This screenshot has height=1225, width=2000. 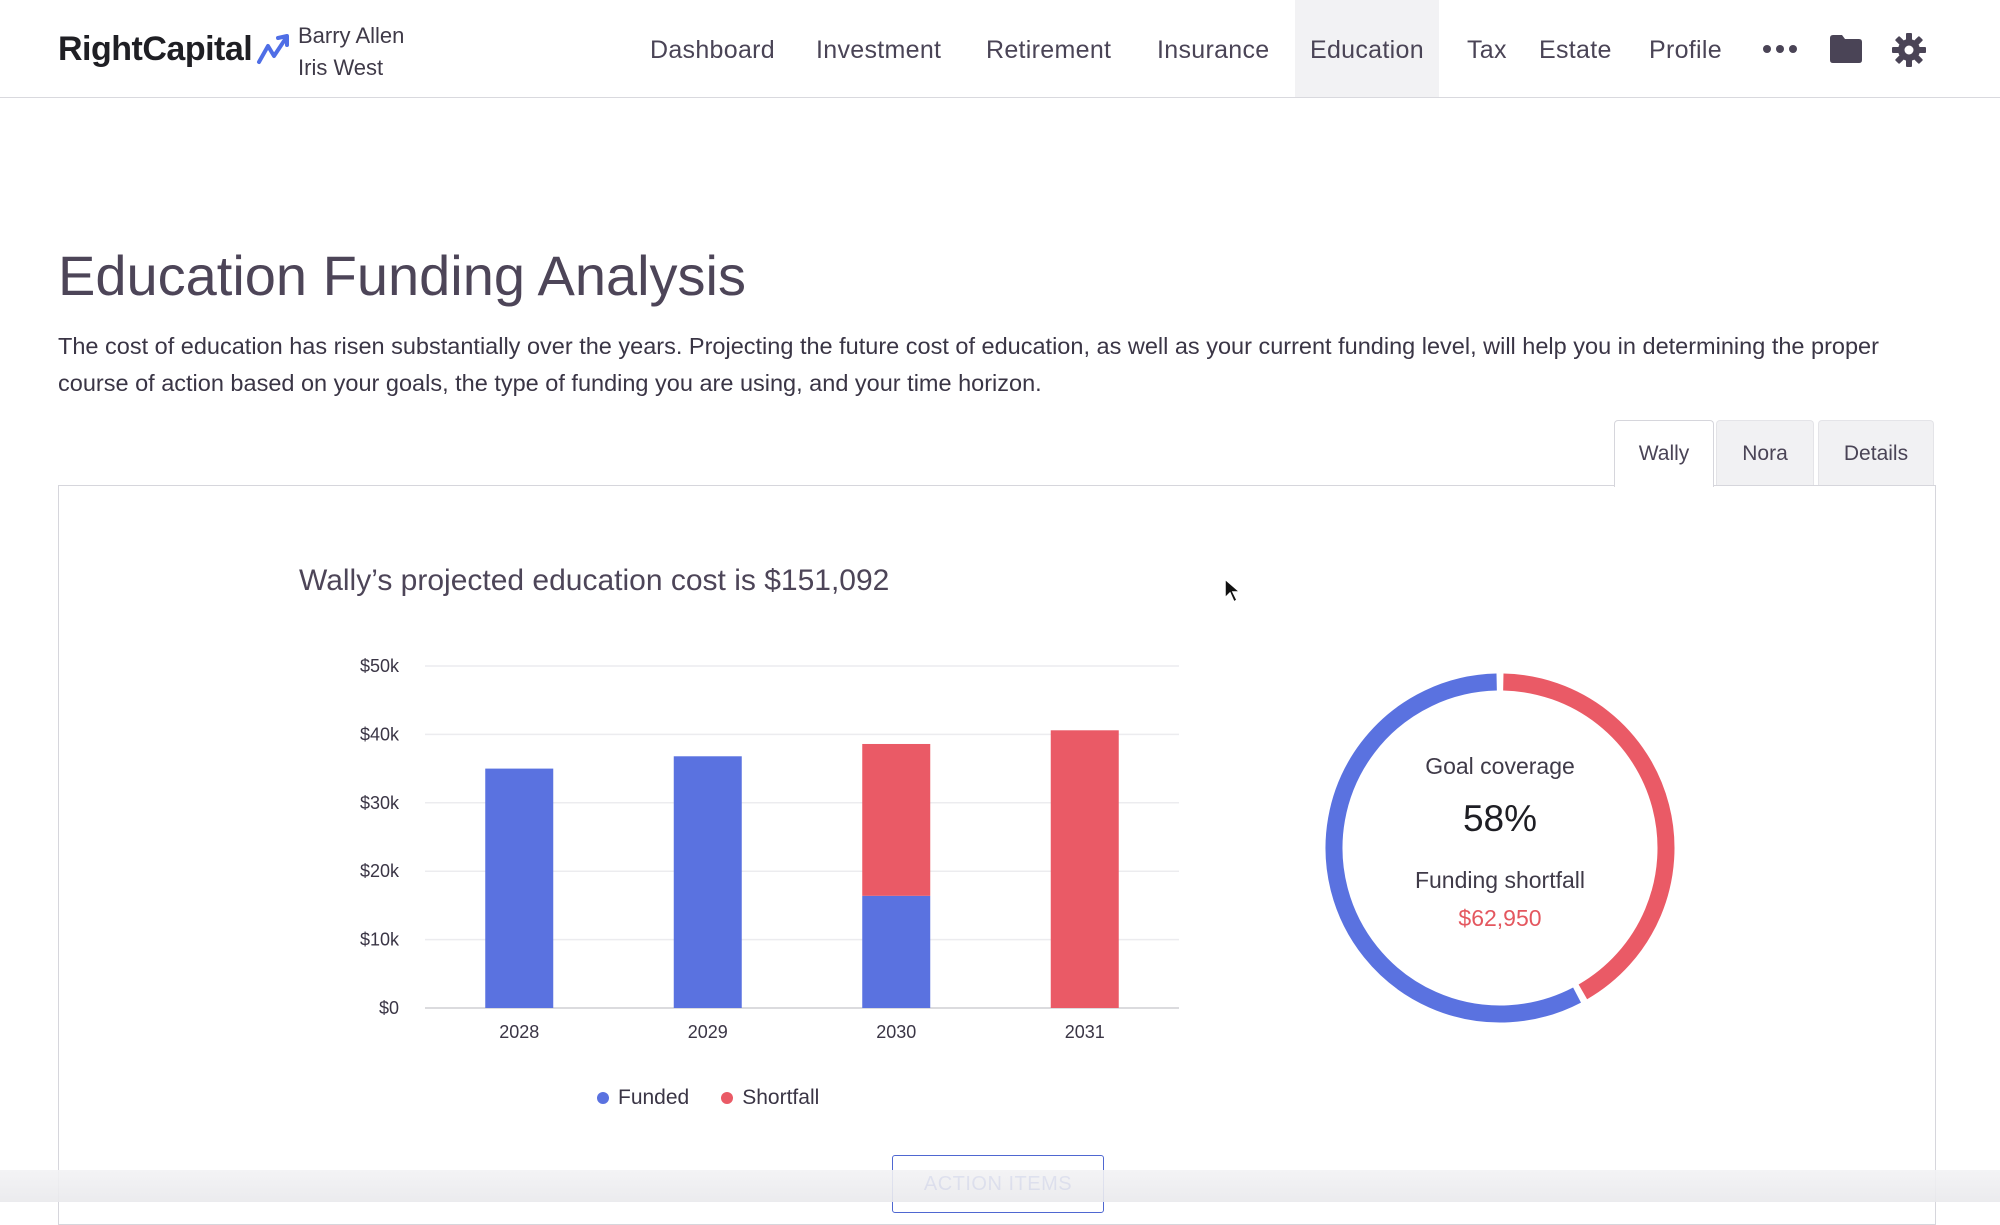 I want to click on chart-legend: Funded Shortfall, so click(x=724, y=1098).